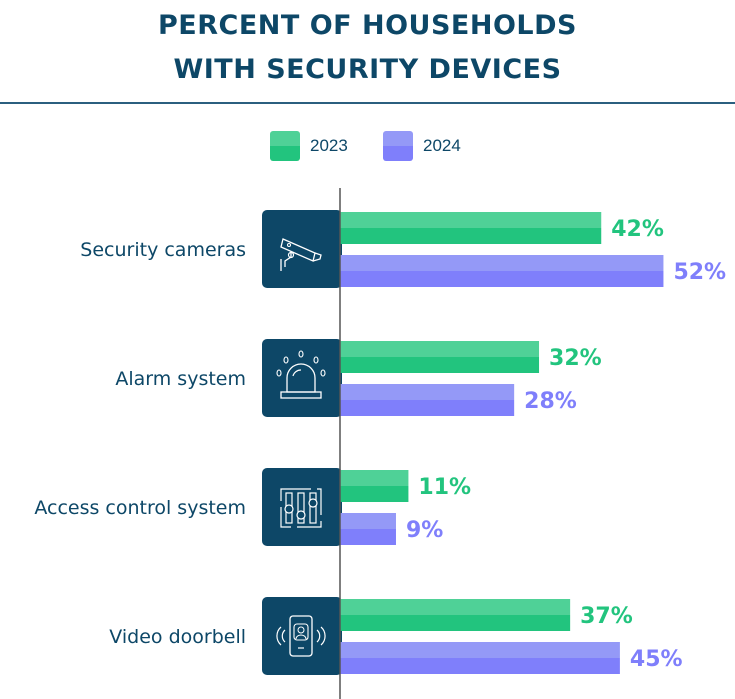 Image resolution: width=735 pixels, height=699 pixels. I want to click on legend-swatch-2023, so click(285, 146).